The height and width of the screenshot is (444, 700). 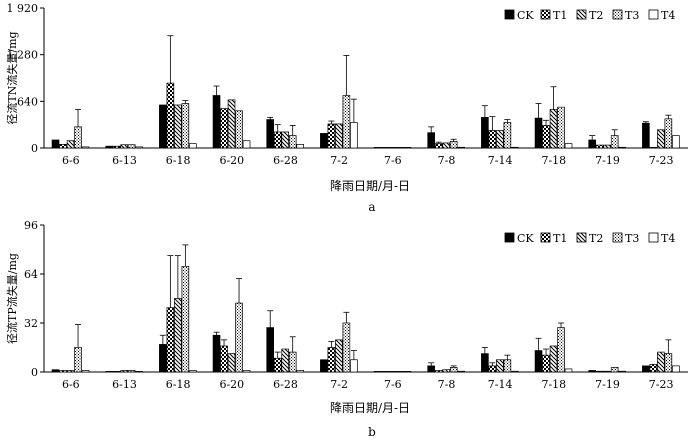 What do you see at coordinates (23, 8) in the screenshot?
I see `y-tick-label: 1 920` at bounding box center [23, 8].